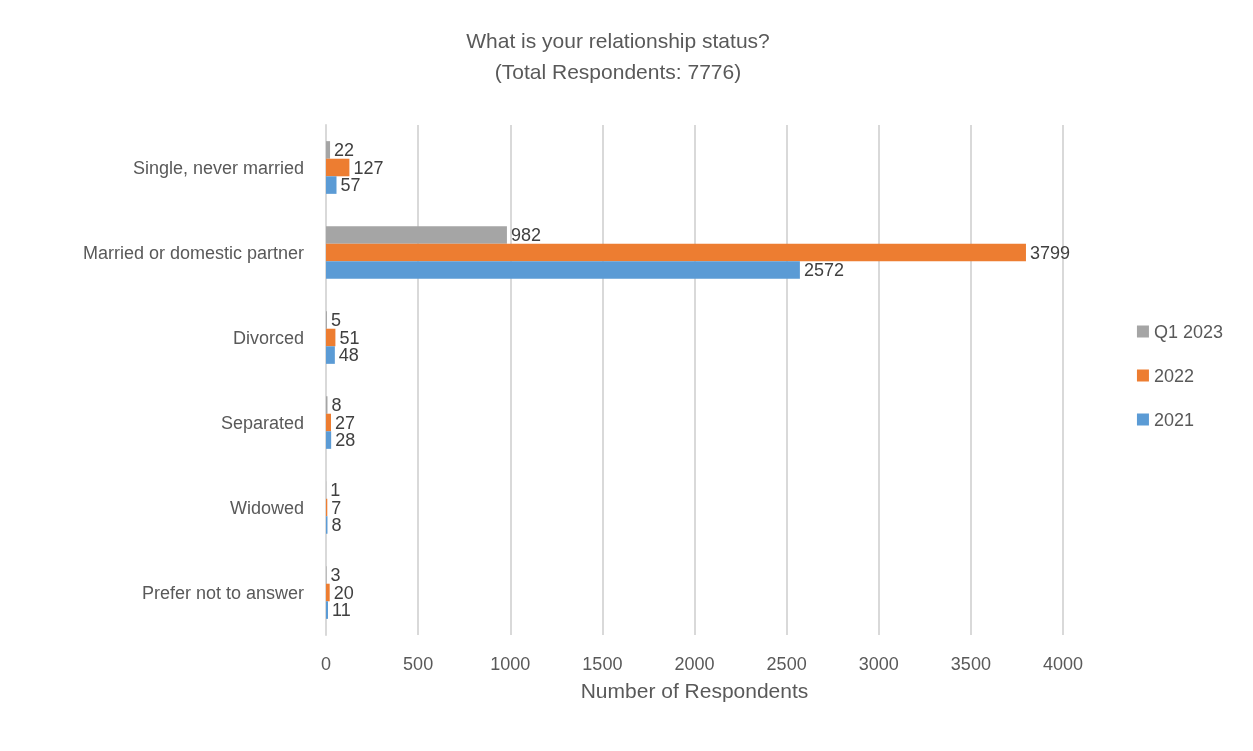 The height and width of the screenshot is (751, 1253). Describe the element at coordinates (345, 440) in the screenshot. I see `data-label: 28` at that location.